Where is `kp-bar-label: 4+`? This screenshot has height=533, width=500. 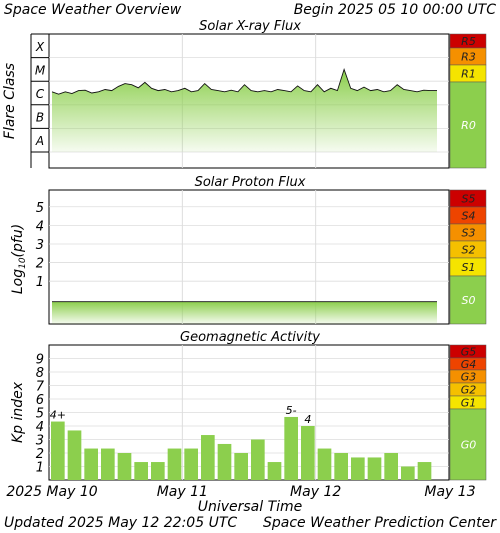
kp-bar-label: 4+ is located at coordinates (58, 415).